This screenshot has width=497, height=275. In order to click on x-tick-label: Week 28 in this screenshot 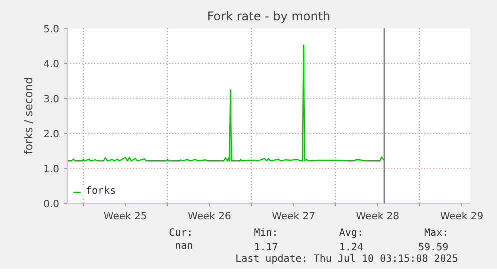, I will do `click(378, 217)`.